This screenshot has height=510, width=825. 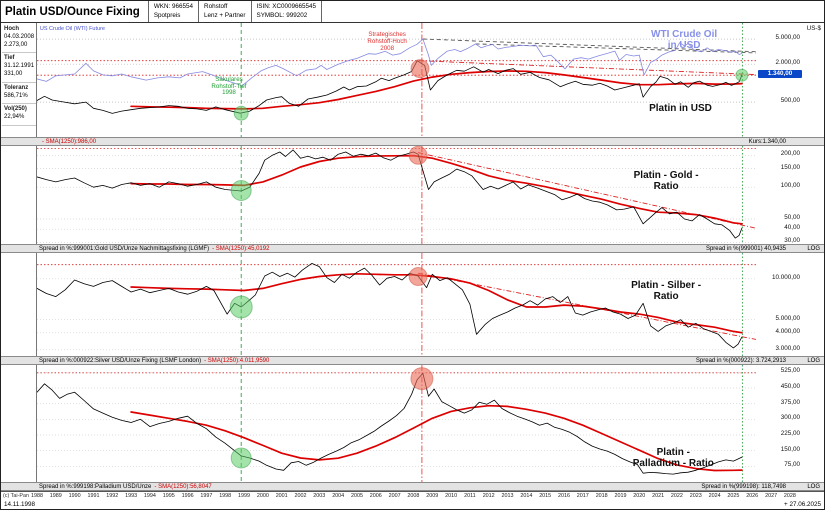 I want to click on year-tick-label: 2016, so click(x=564, y=496).